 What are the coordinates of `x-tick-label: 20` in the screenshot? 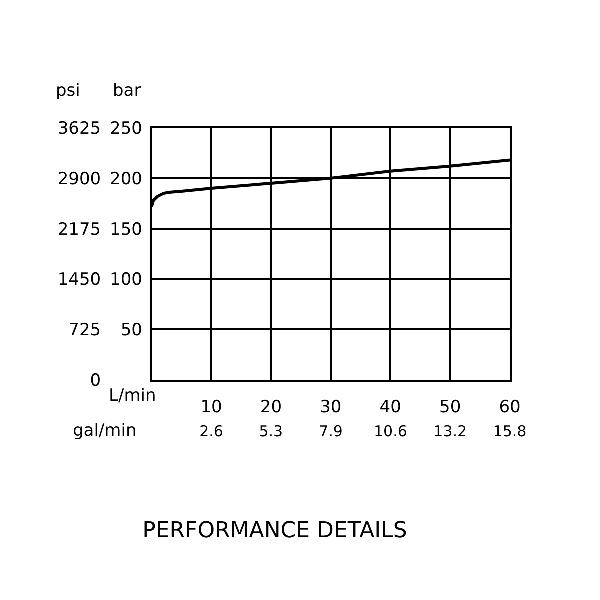 It's located at (271, 408).